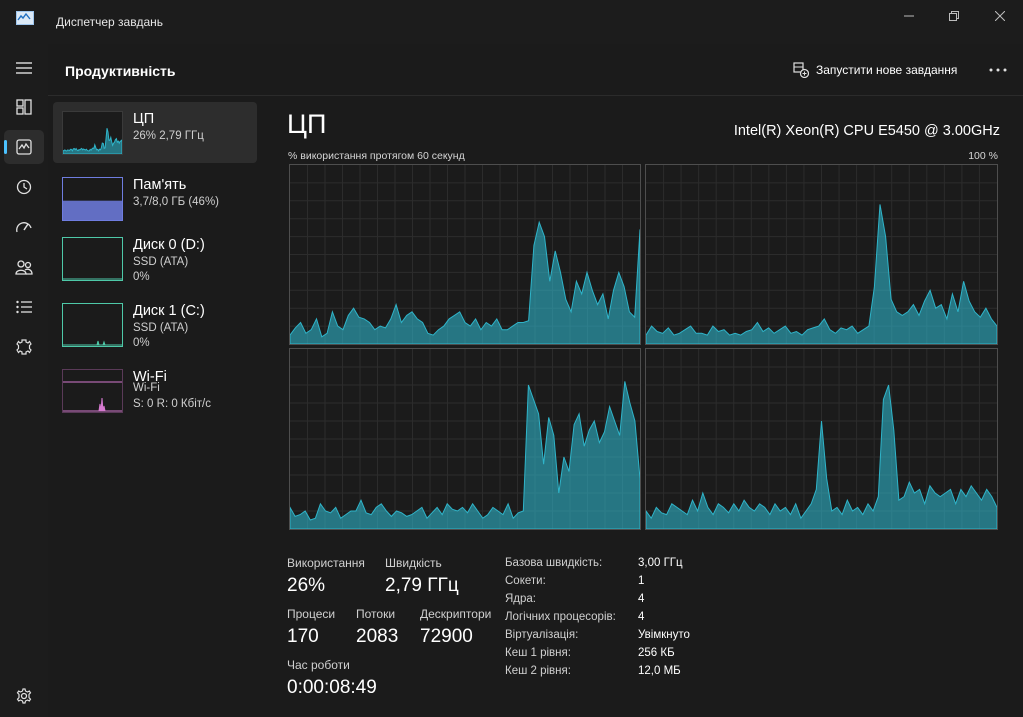 The height and width of the screenshot is (717, 1023). I want to click on minimize-button, so click(909, 16).